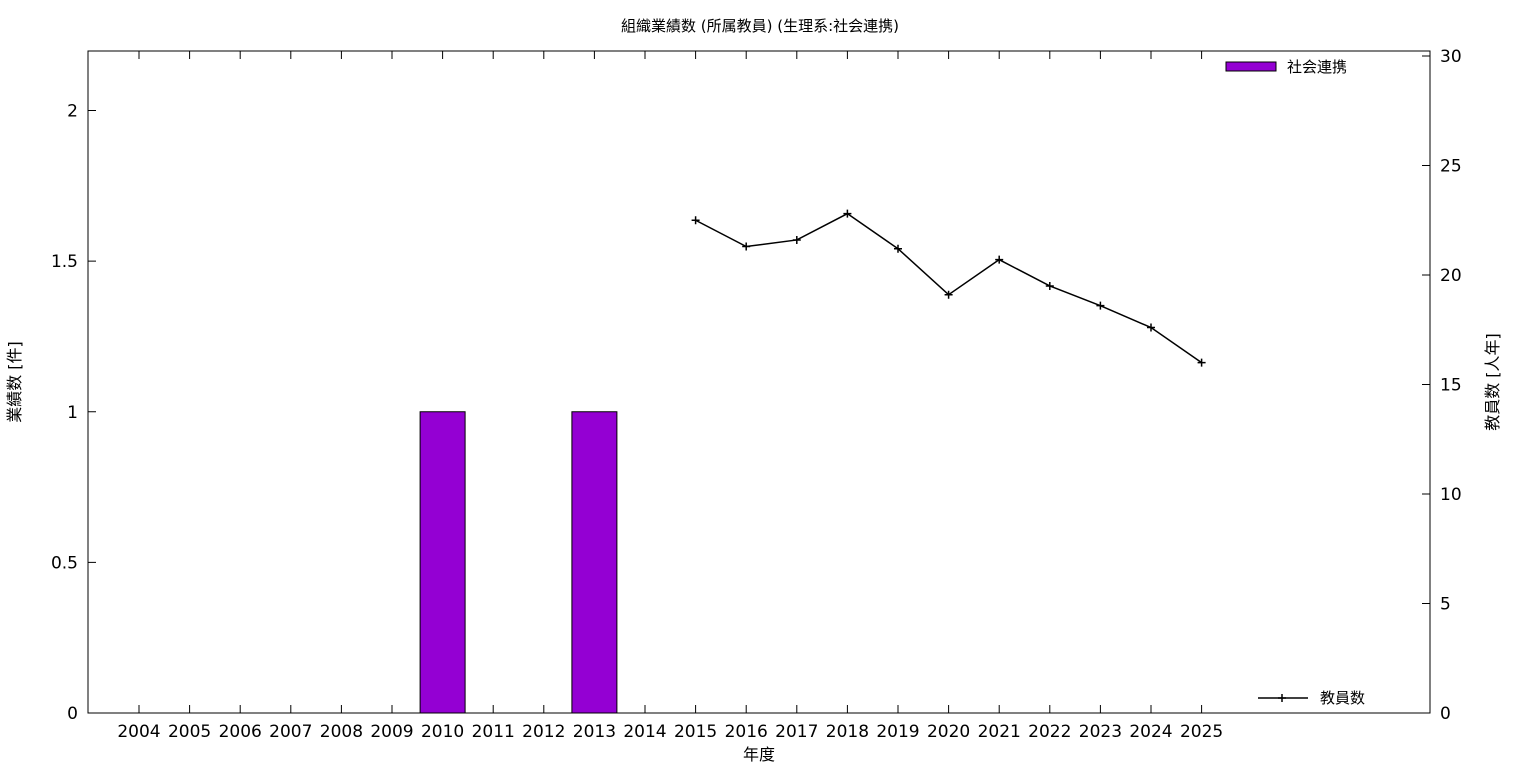 This screenshot has width=1536, height=768. What do you see at coordinates (1201, 732) in the screenshot?
I see `x-tick-label: 2025` at bounding box center [1201, 732].